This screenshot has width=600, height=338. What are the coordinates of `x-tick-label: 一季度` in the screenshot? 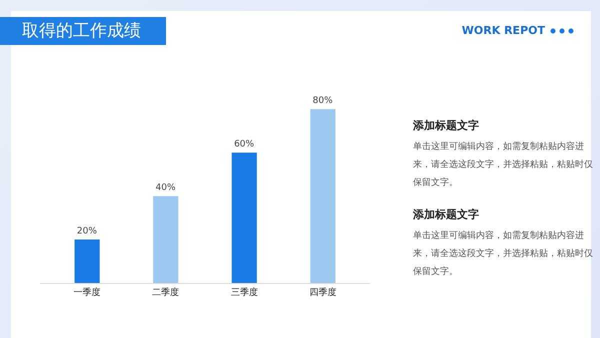 It's located at (87, 292).